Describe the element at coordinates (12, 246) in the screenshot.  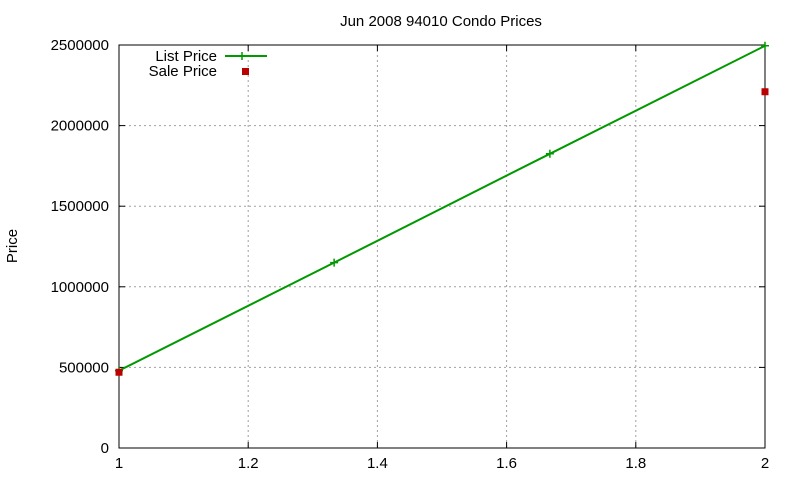
I see `y-axis-label: Price` at that location.